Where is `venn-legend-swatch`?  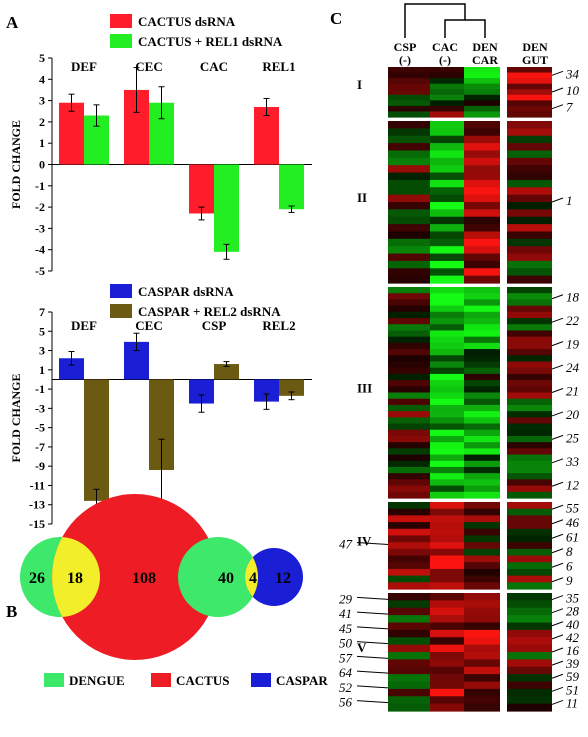
venn-legend-swatch is located at coordinates (261, 680).